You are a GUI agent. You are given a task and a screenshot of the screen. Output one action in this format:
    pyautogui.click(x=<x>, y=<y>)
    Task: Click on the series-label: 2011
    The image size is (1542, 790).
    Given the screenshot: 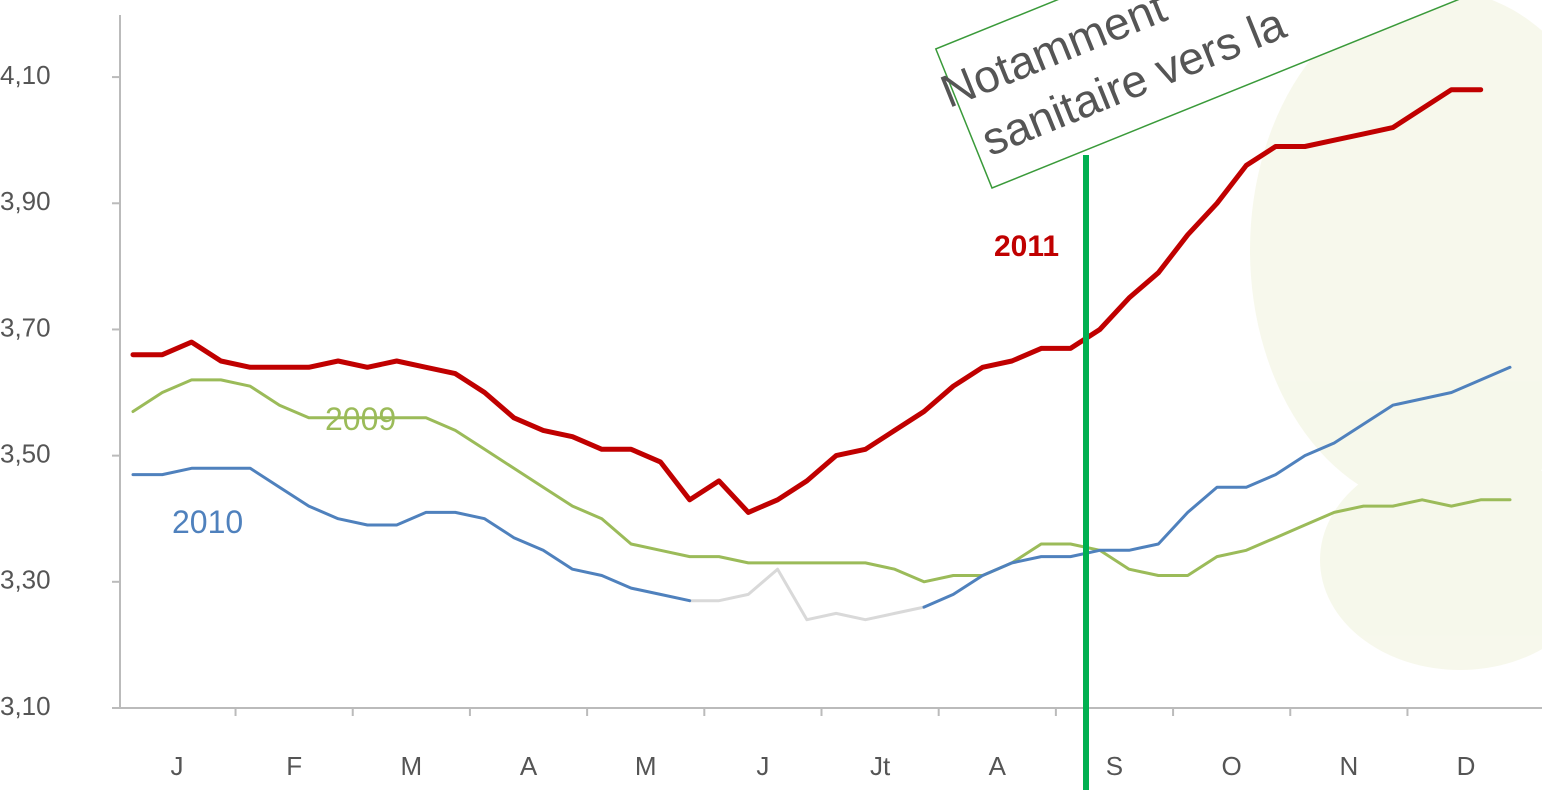 What is the action you would take?
    pyautogui.click(x=1026, y=246)
    